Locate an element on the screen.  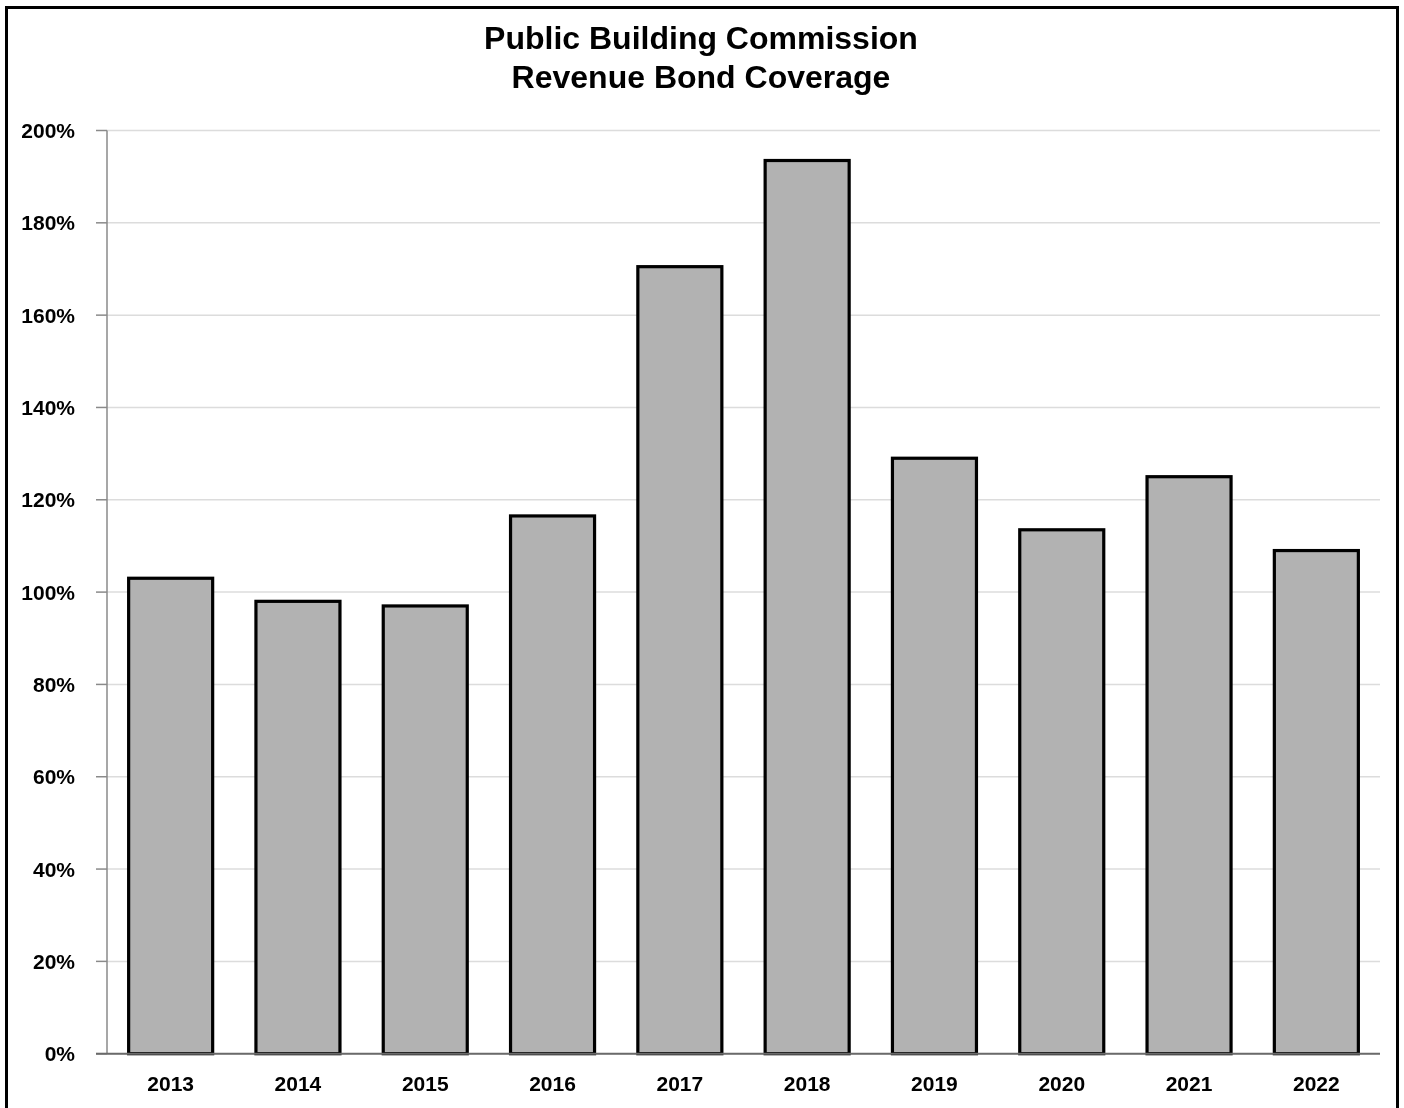
x-tick-label: 2016 is located at coordinates (552, 1083).